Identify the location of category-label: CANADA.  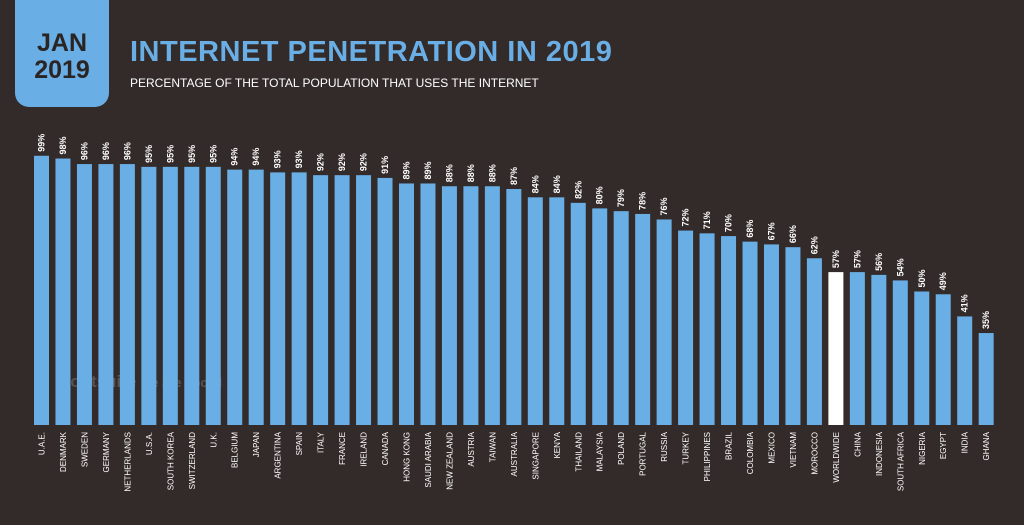
(385, 448).